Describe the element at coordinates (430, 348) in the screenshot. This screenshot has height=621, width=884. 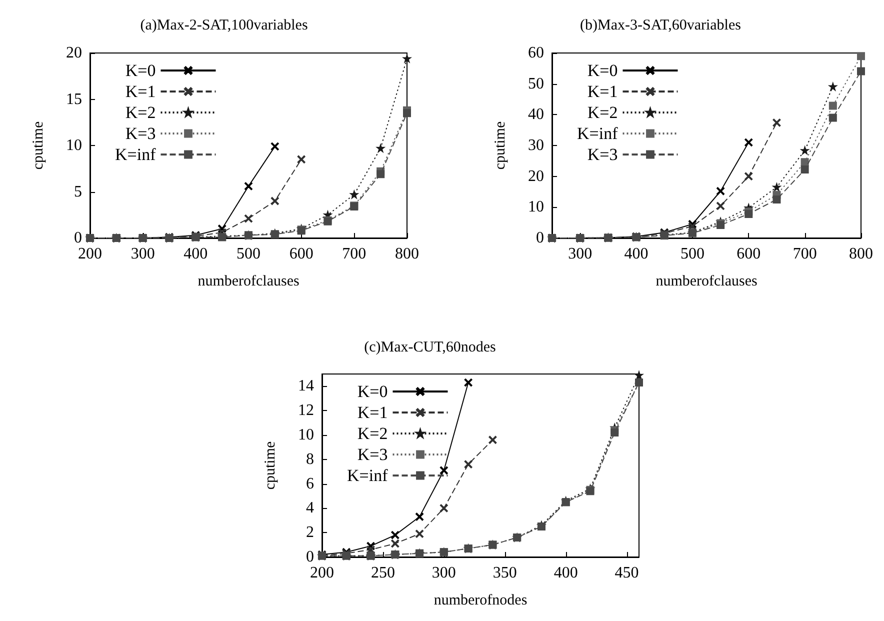
I see `chart-title: (c)Max-CUT,60nodes` at that location.